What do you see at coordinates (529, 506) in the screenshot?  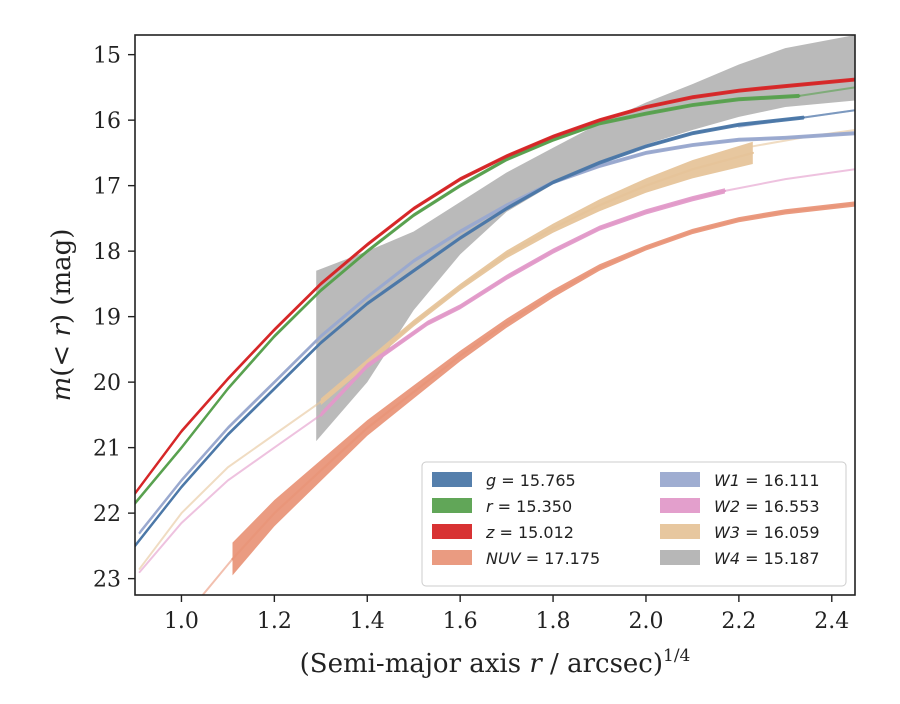 I see `legend-entry: r = 15.350` at bounding box center [529, 506].